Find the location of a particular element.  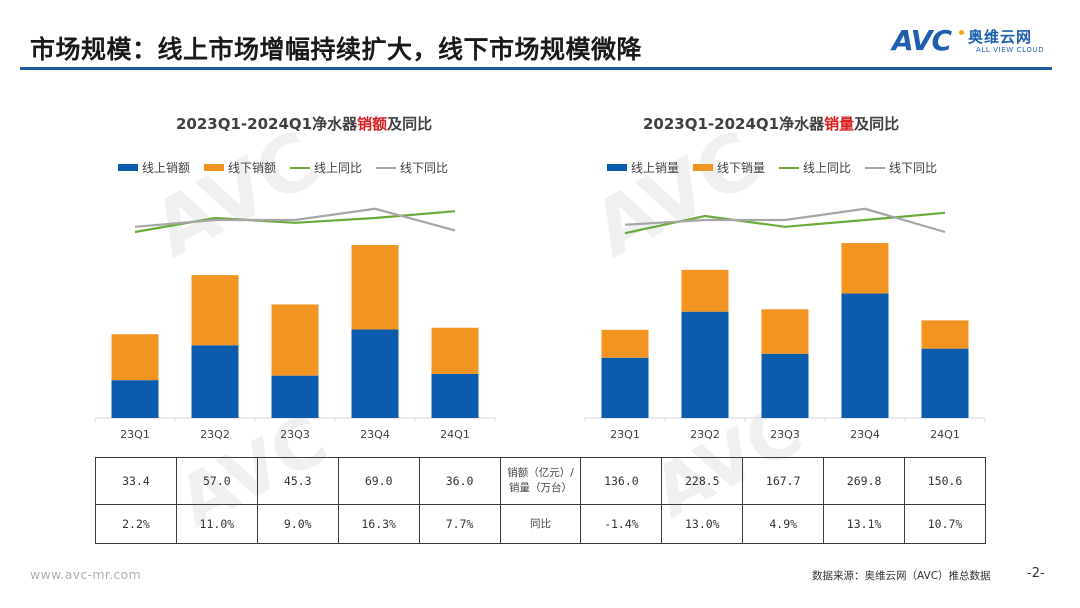

table-cell: 4.9% is located at coordinates (783, 524).